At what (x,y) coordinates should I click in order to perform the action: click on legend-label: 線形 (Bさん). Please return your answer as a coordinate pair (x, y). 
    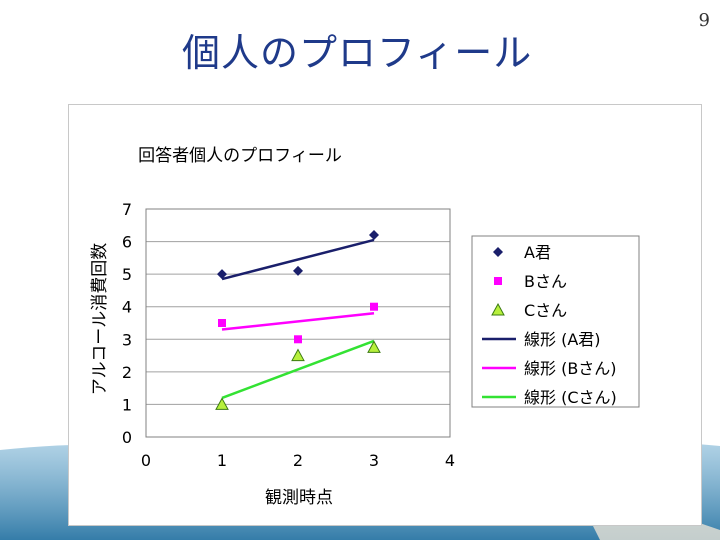
    Looking at the image, I should click on (570, 368).